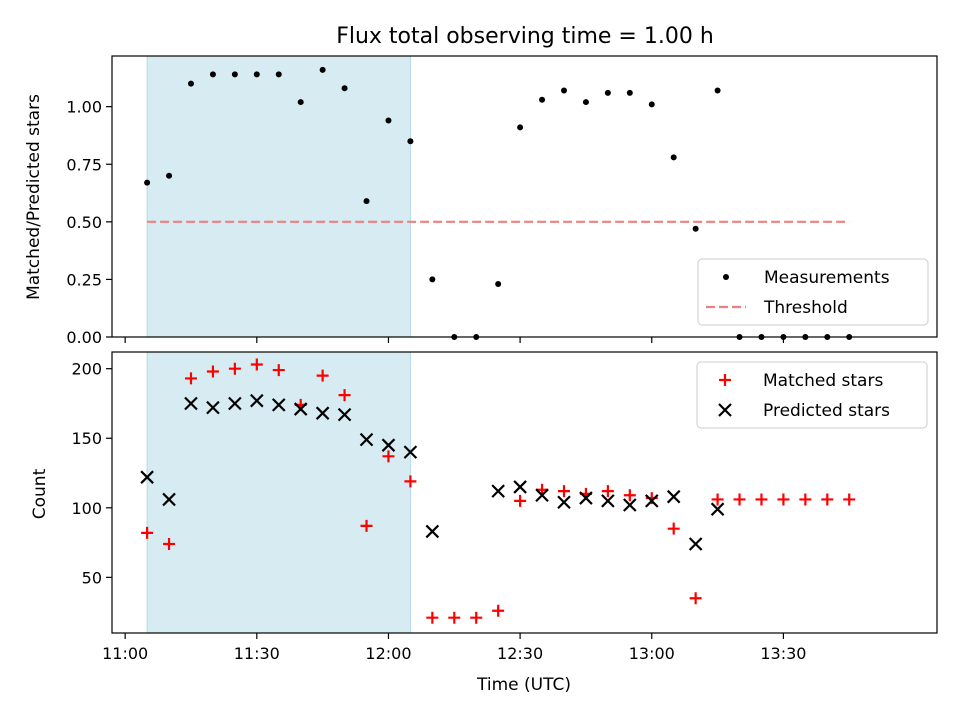 The image size is (960, 720). I want to click on legend-label: Measurements, so click(827, 278).